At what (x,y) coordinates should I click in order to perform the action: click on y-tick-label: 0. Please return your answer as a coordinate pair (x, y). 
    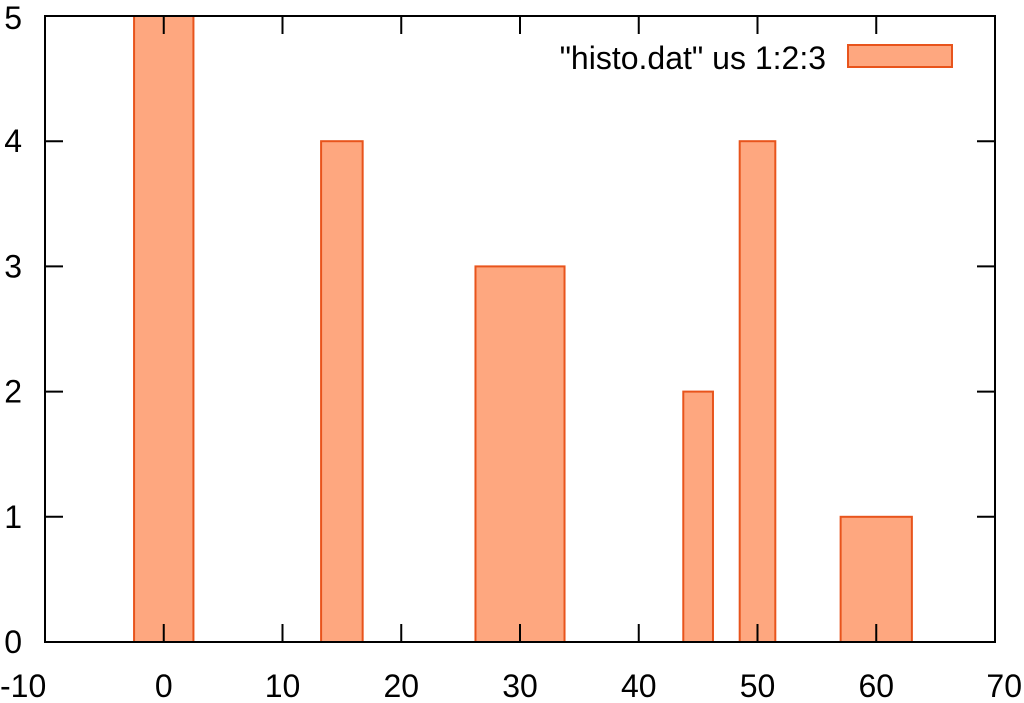
    Looking at the image, I should click on (13, 642).